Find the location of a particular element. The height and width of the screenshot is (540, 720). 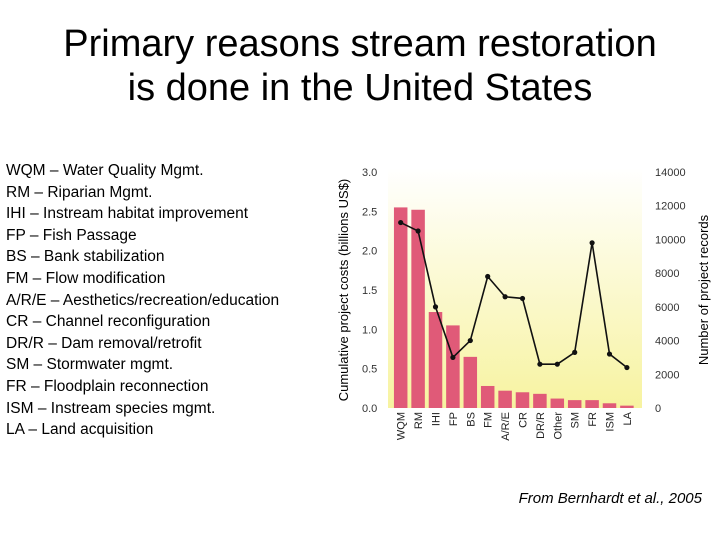

series-line is located at coordinates (514, 295).